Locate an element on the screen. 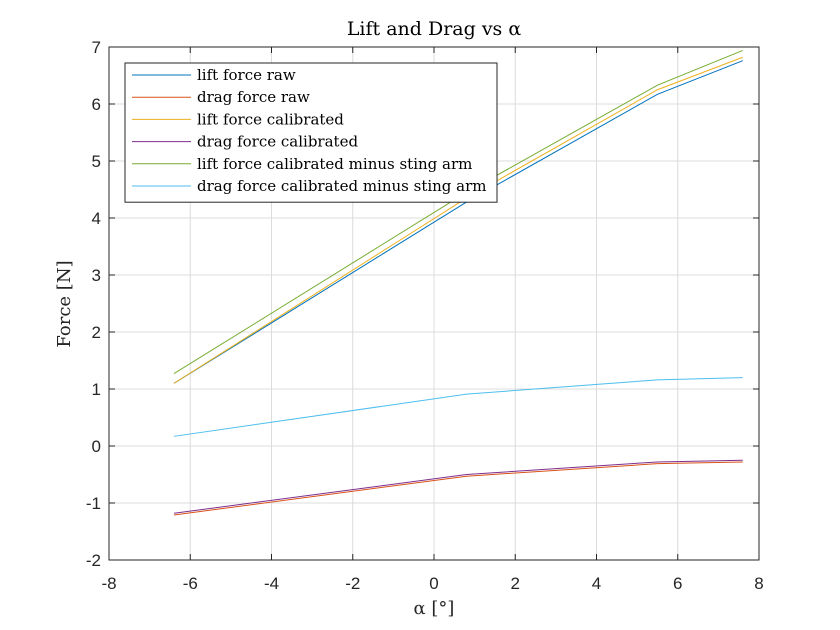  y-tick-label: -2 is located at coordinates (93, 560).